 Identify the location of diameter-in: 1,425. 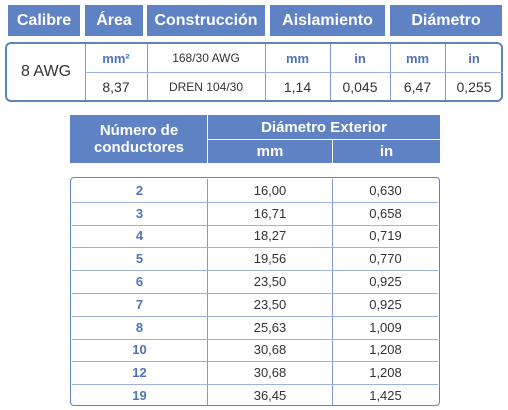
(385, 396).